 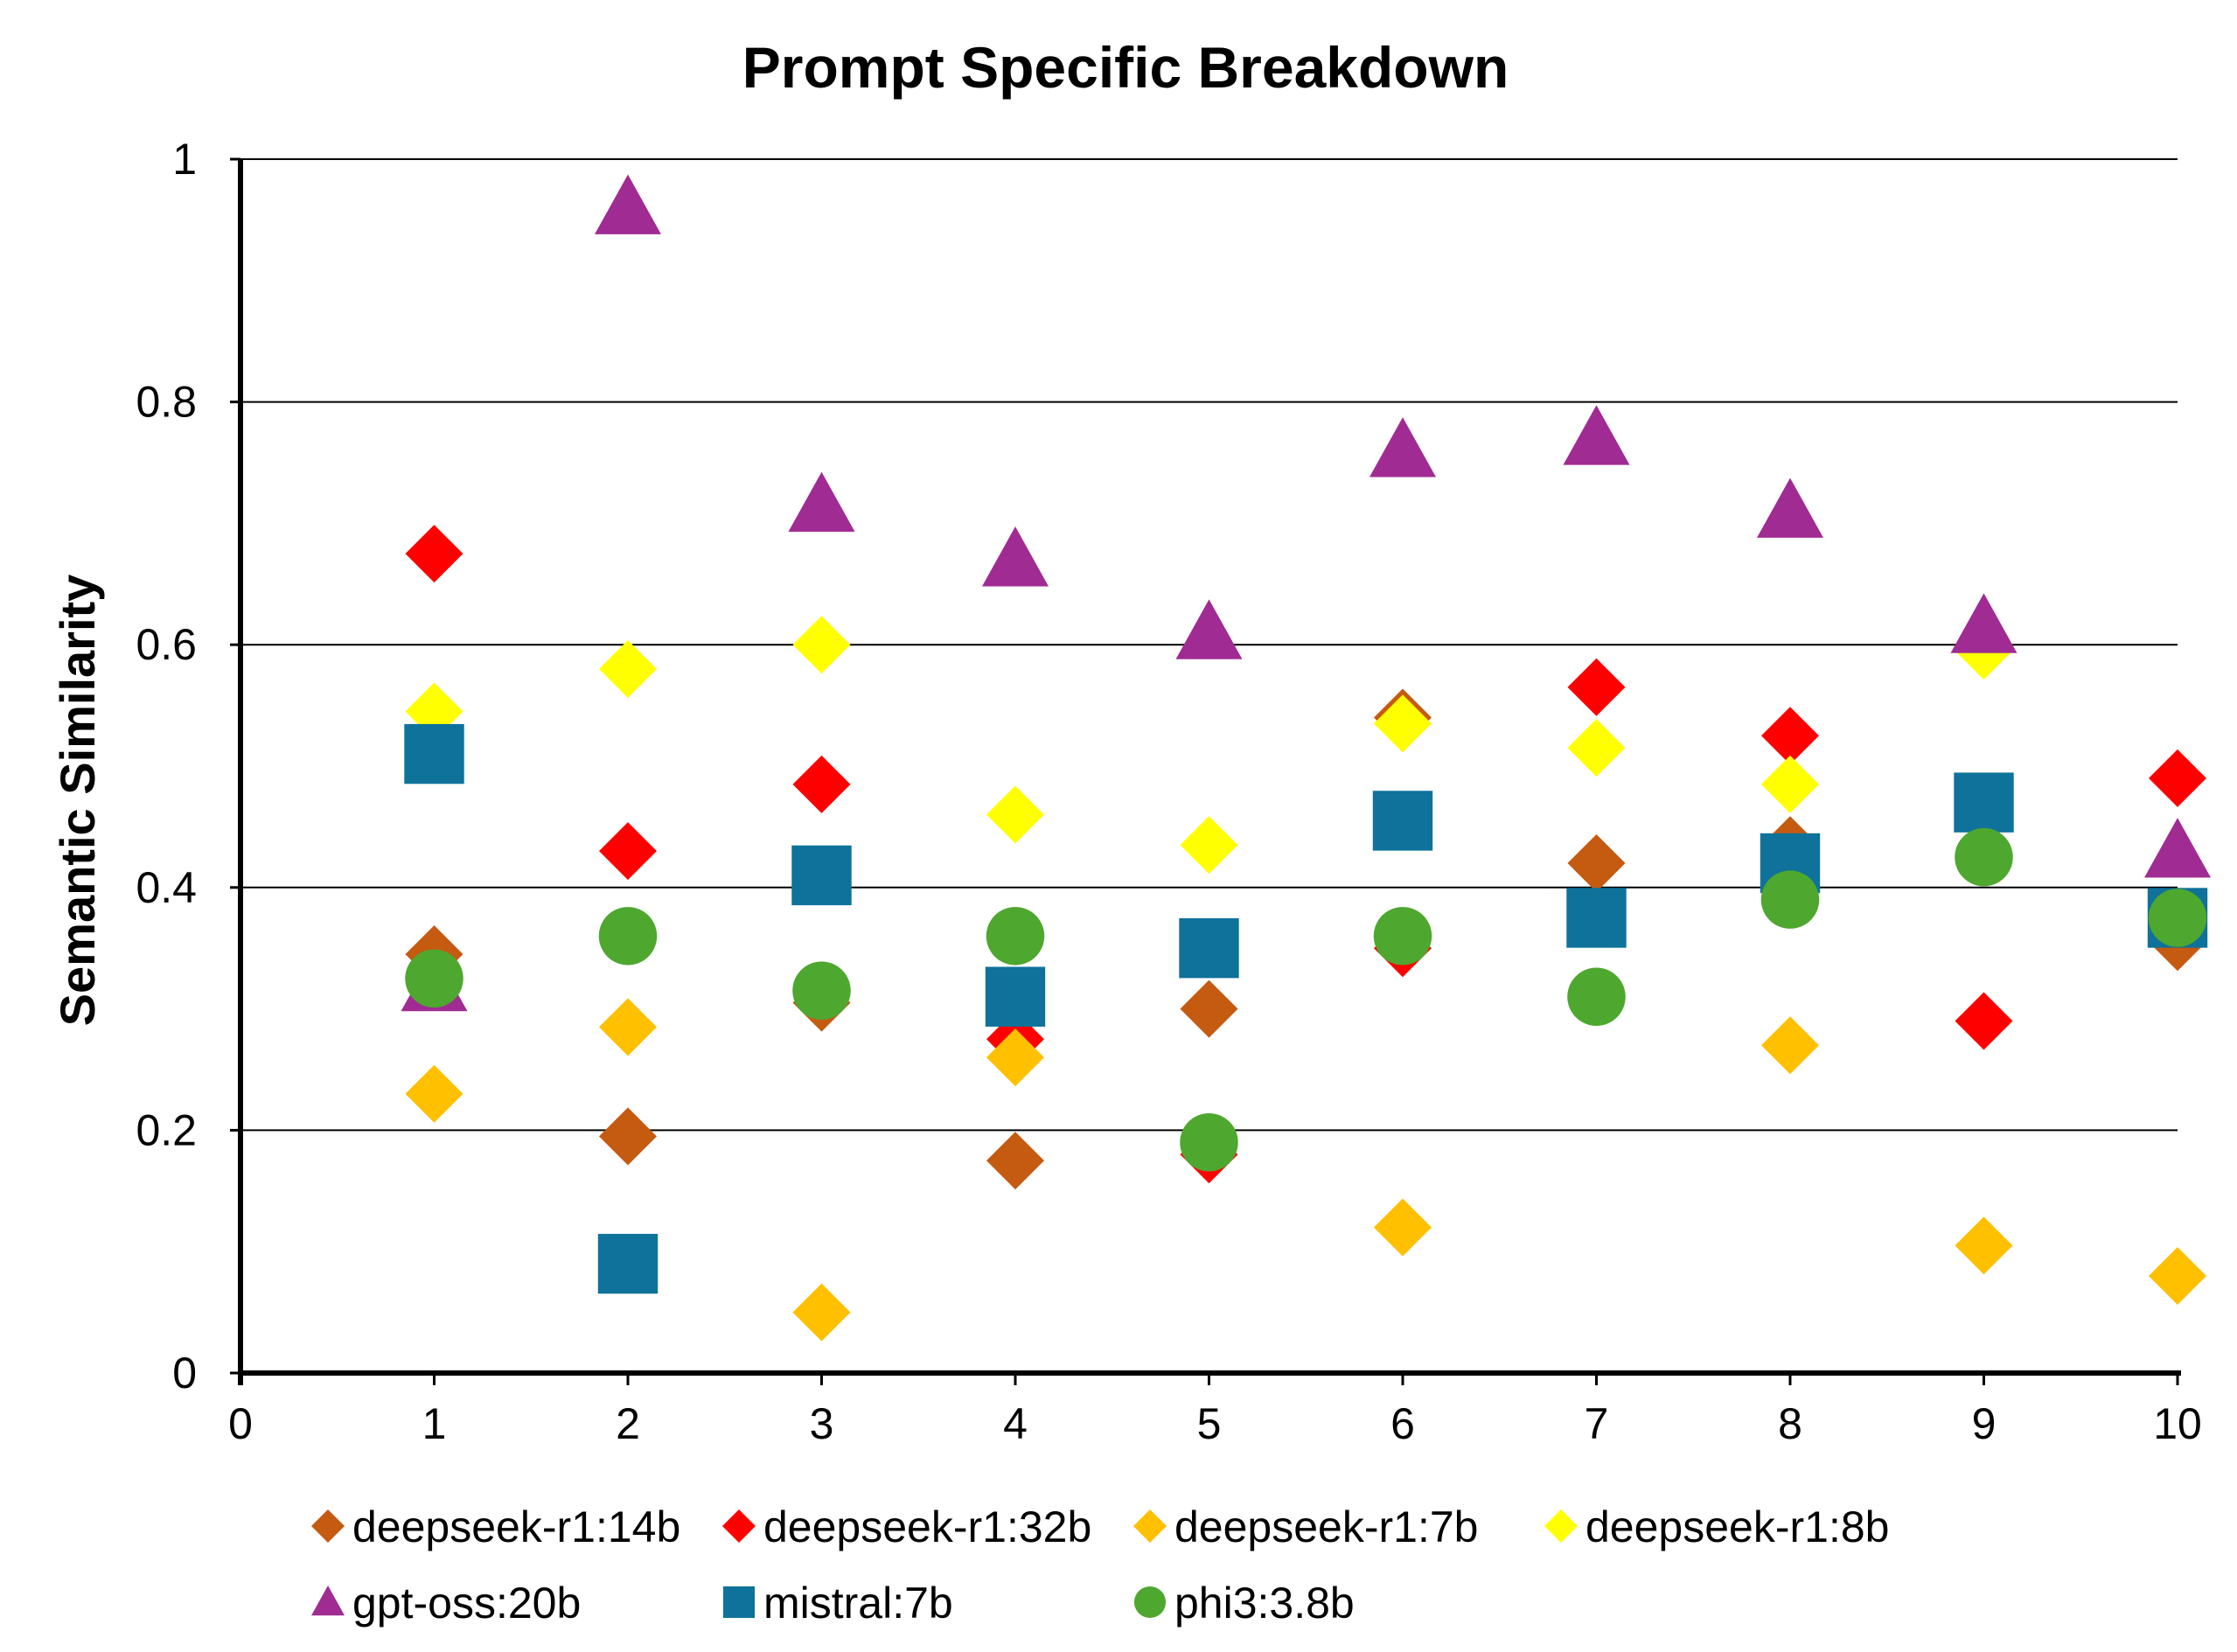 I want to click on legend-item: deepseek-r1:7b, so click(x=1306, y=1526).